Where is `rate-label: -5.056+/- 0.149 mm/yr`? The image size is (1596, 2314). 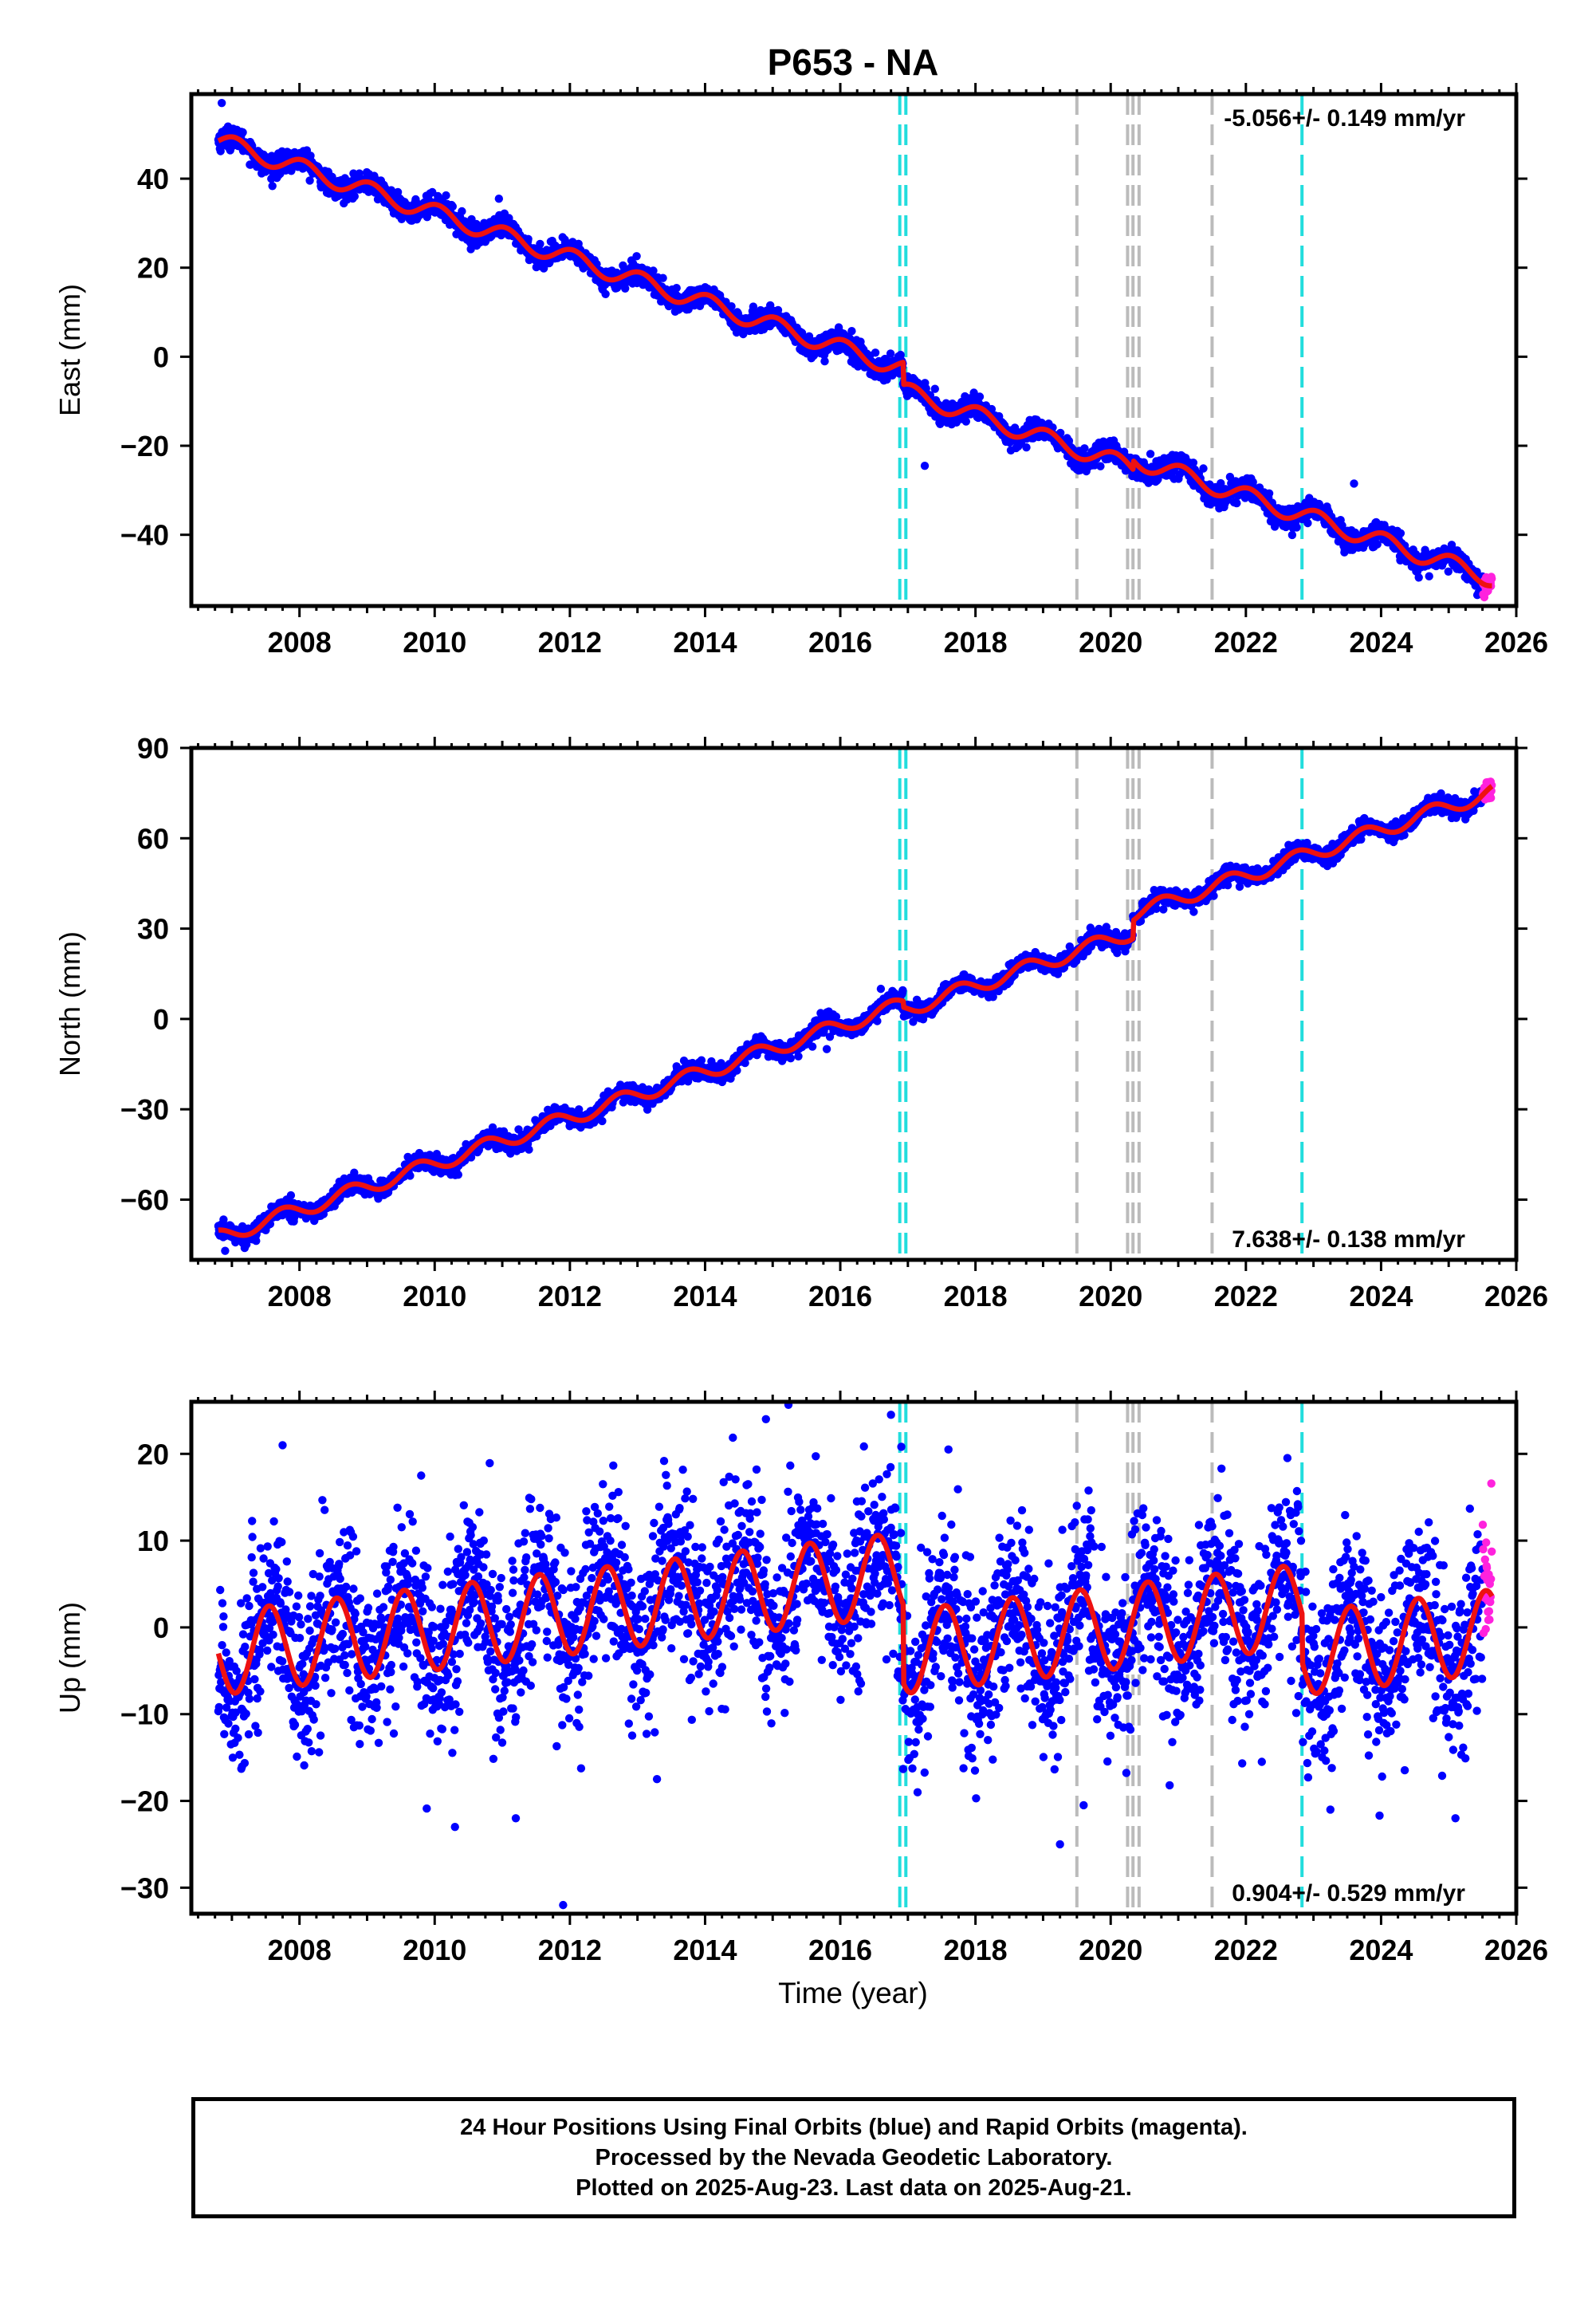
rate-label: -5.056+/- 0.149 mm/yr is located at coordinates (1344, 119).